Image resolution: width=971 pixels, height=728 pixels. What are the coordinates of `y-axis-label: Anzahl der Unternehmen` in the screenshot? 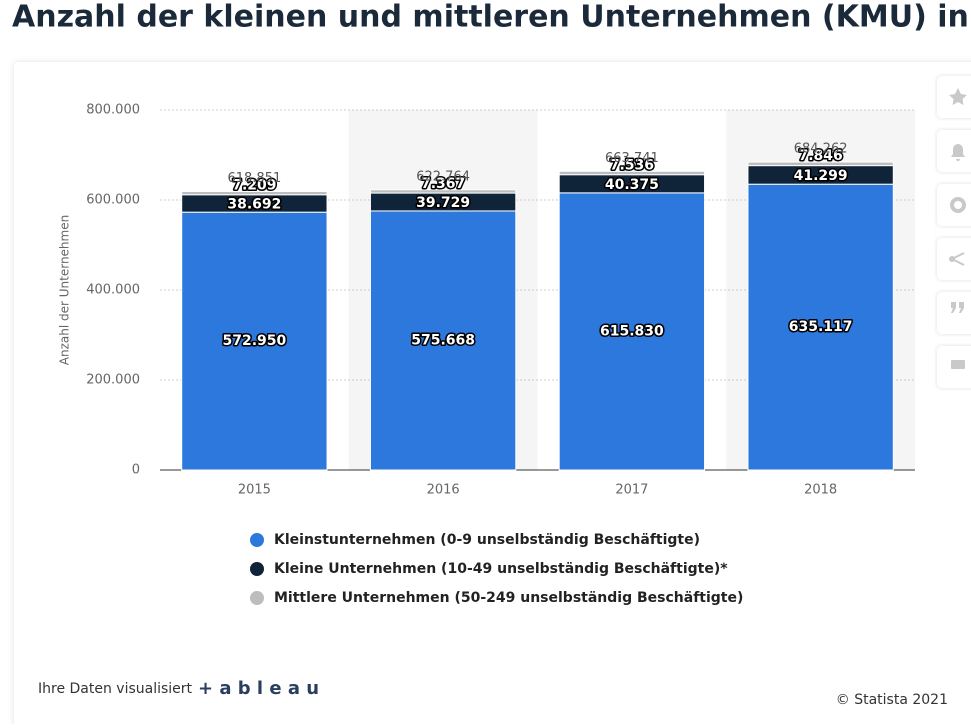 It's located at (65, 290).